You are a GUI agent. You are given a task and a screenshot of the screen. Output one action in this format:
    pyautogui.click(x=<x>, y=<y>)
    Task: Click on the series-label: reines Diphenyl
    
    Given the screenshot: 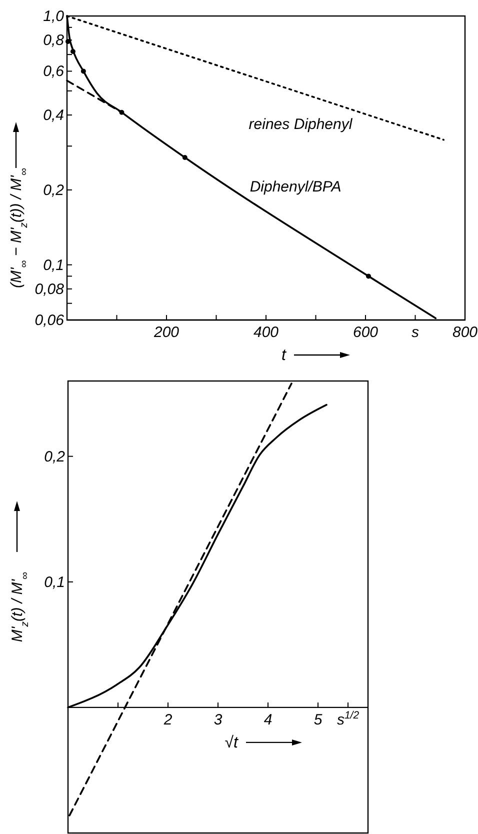 What is the action you would take?
    pyautogui.click(x=300, y=124)
    